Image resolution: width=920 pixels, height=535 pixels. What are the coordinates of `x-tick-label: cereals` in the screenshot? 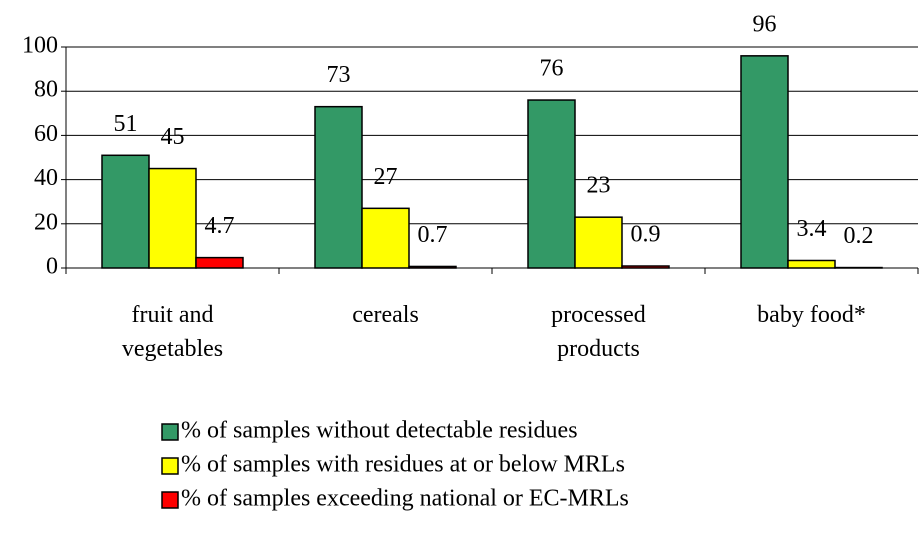 It's located at (385, 315).